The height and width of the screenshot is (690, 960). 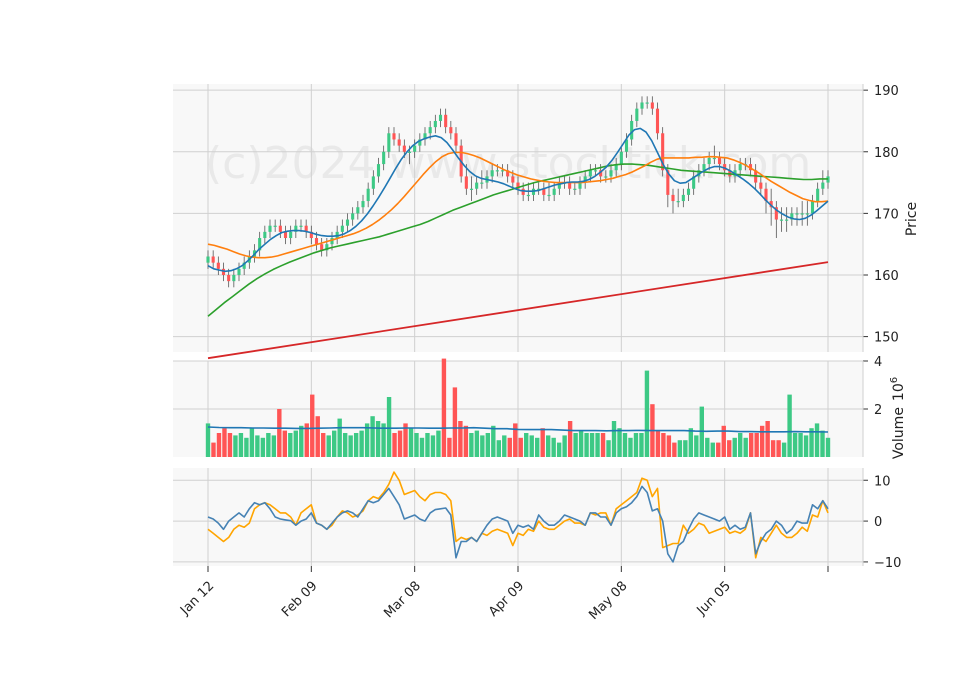 What do you see at coordinates (878, 362) in the screenshot?
I see `y-tick-label: 4` at bounding box center [878, 362].